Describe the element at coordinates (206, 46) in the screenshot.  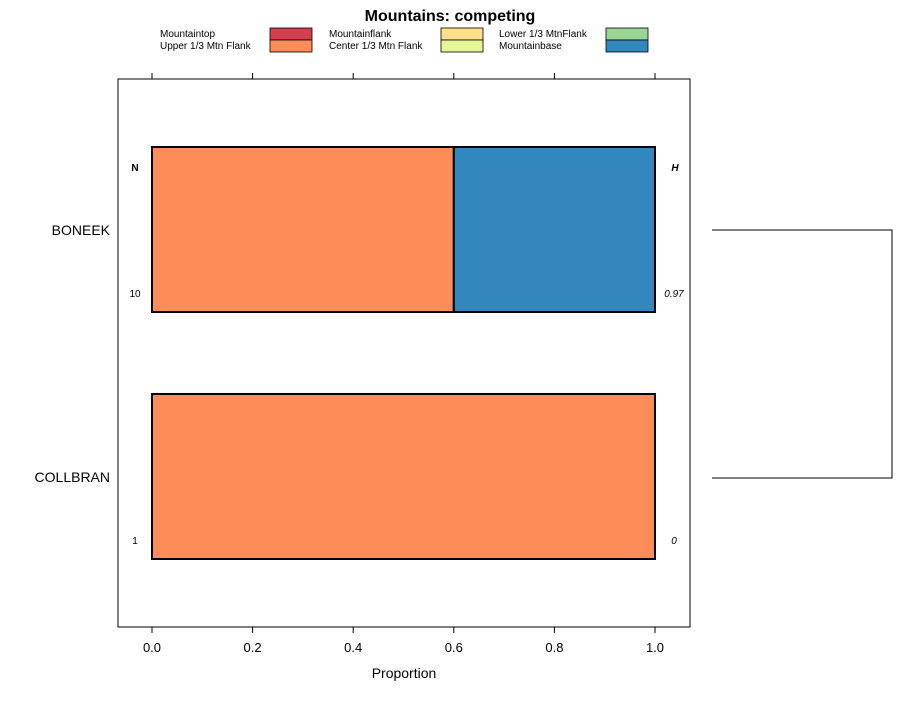
I see `legend-label: Upper 1/3 Mtn Flank` at that location.